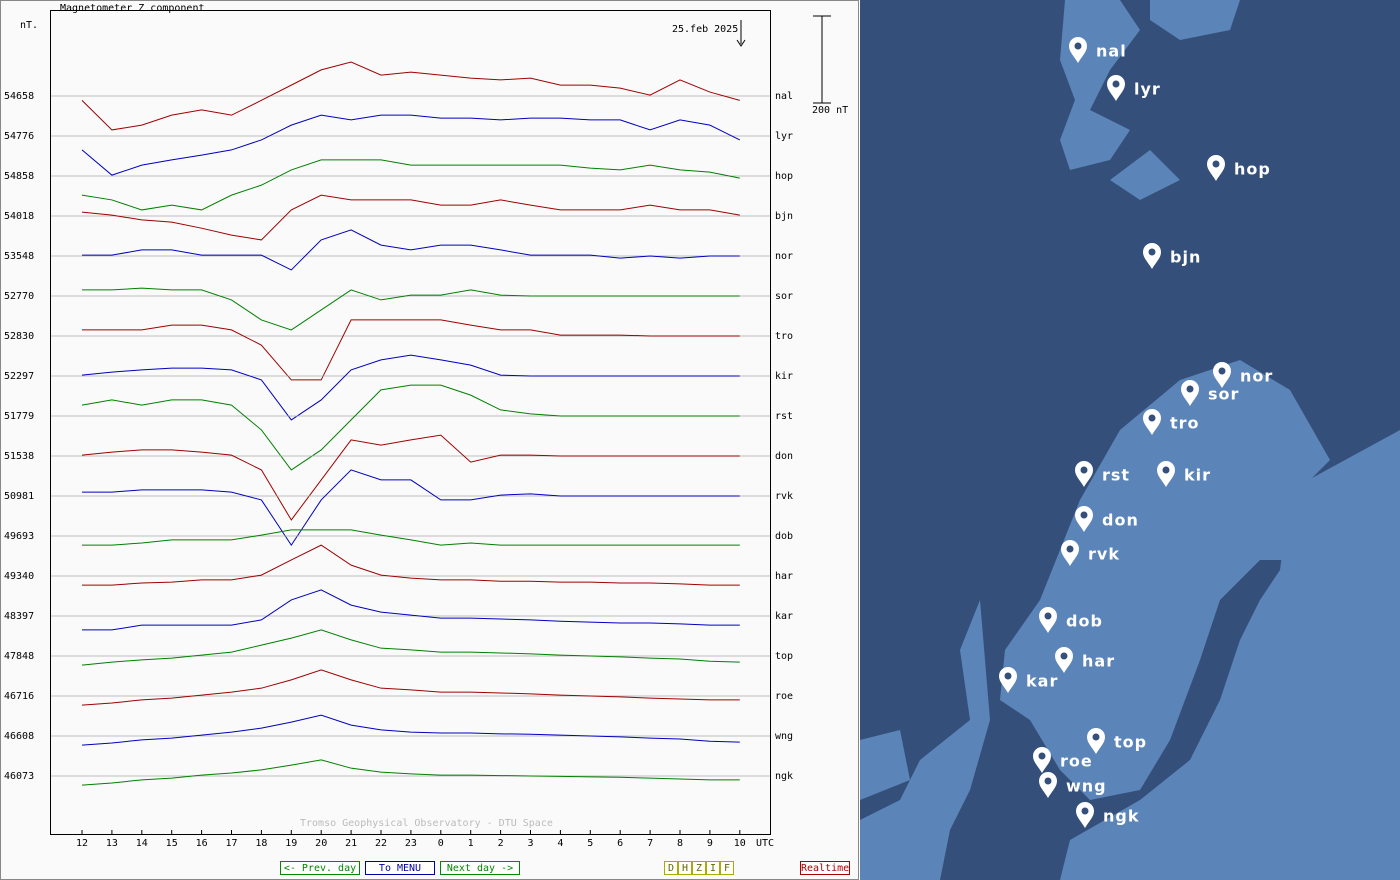  What do you see at coordinates (19, 376) in the screenshot?
I see `baseline-label: 52297` at bounding box center [19, 376].